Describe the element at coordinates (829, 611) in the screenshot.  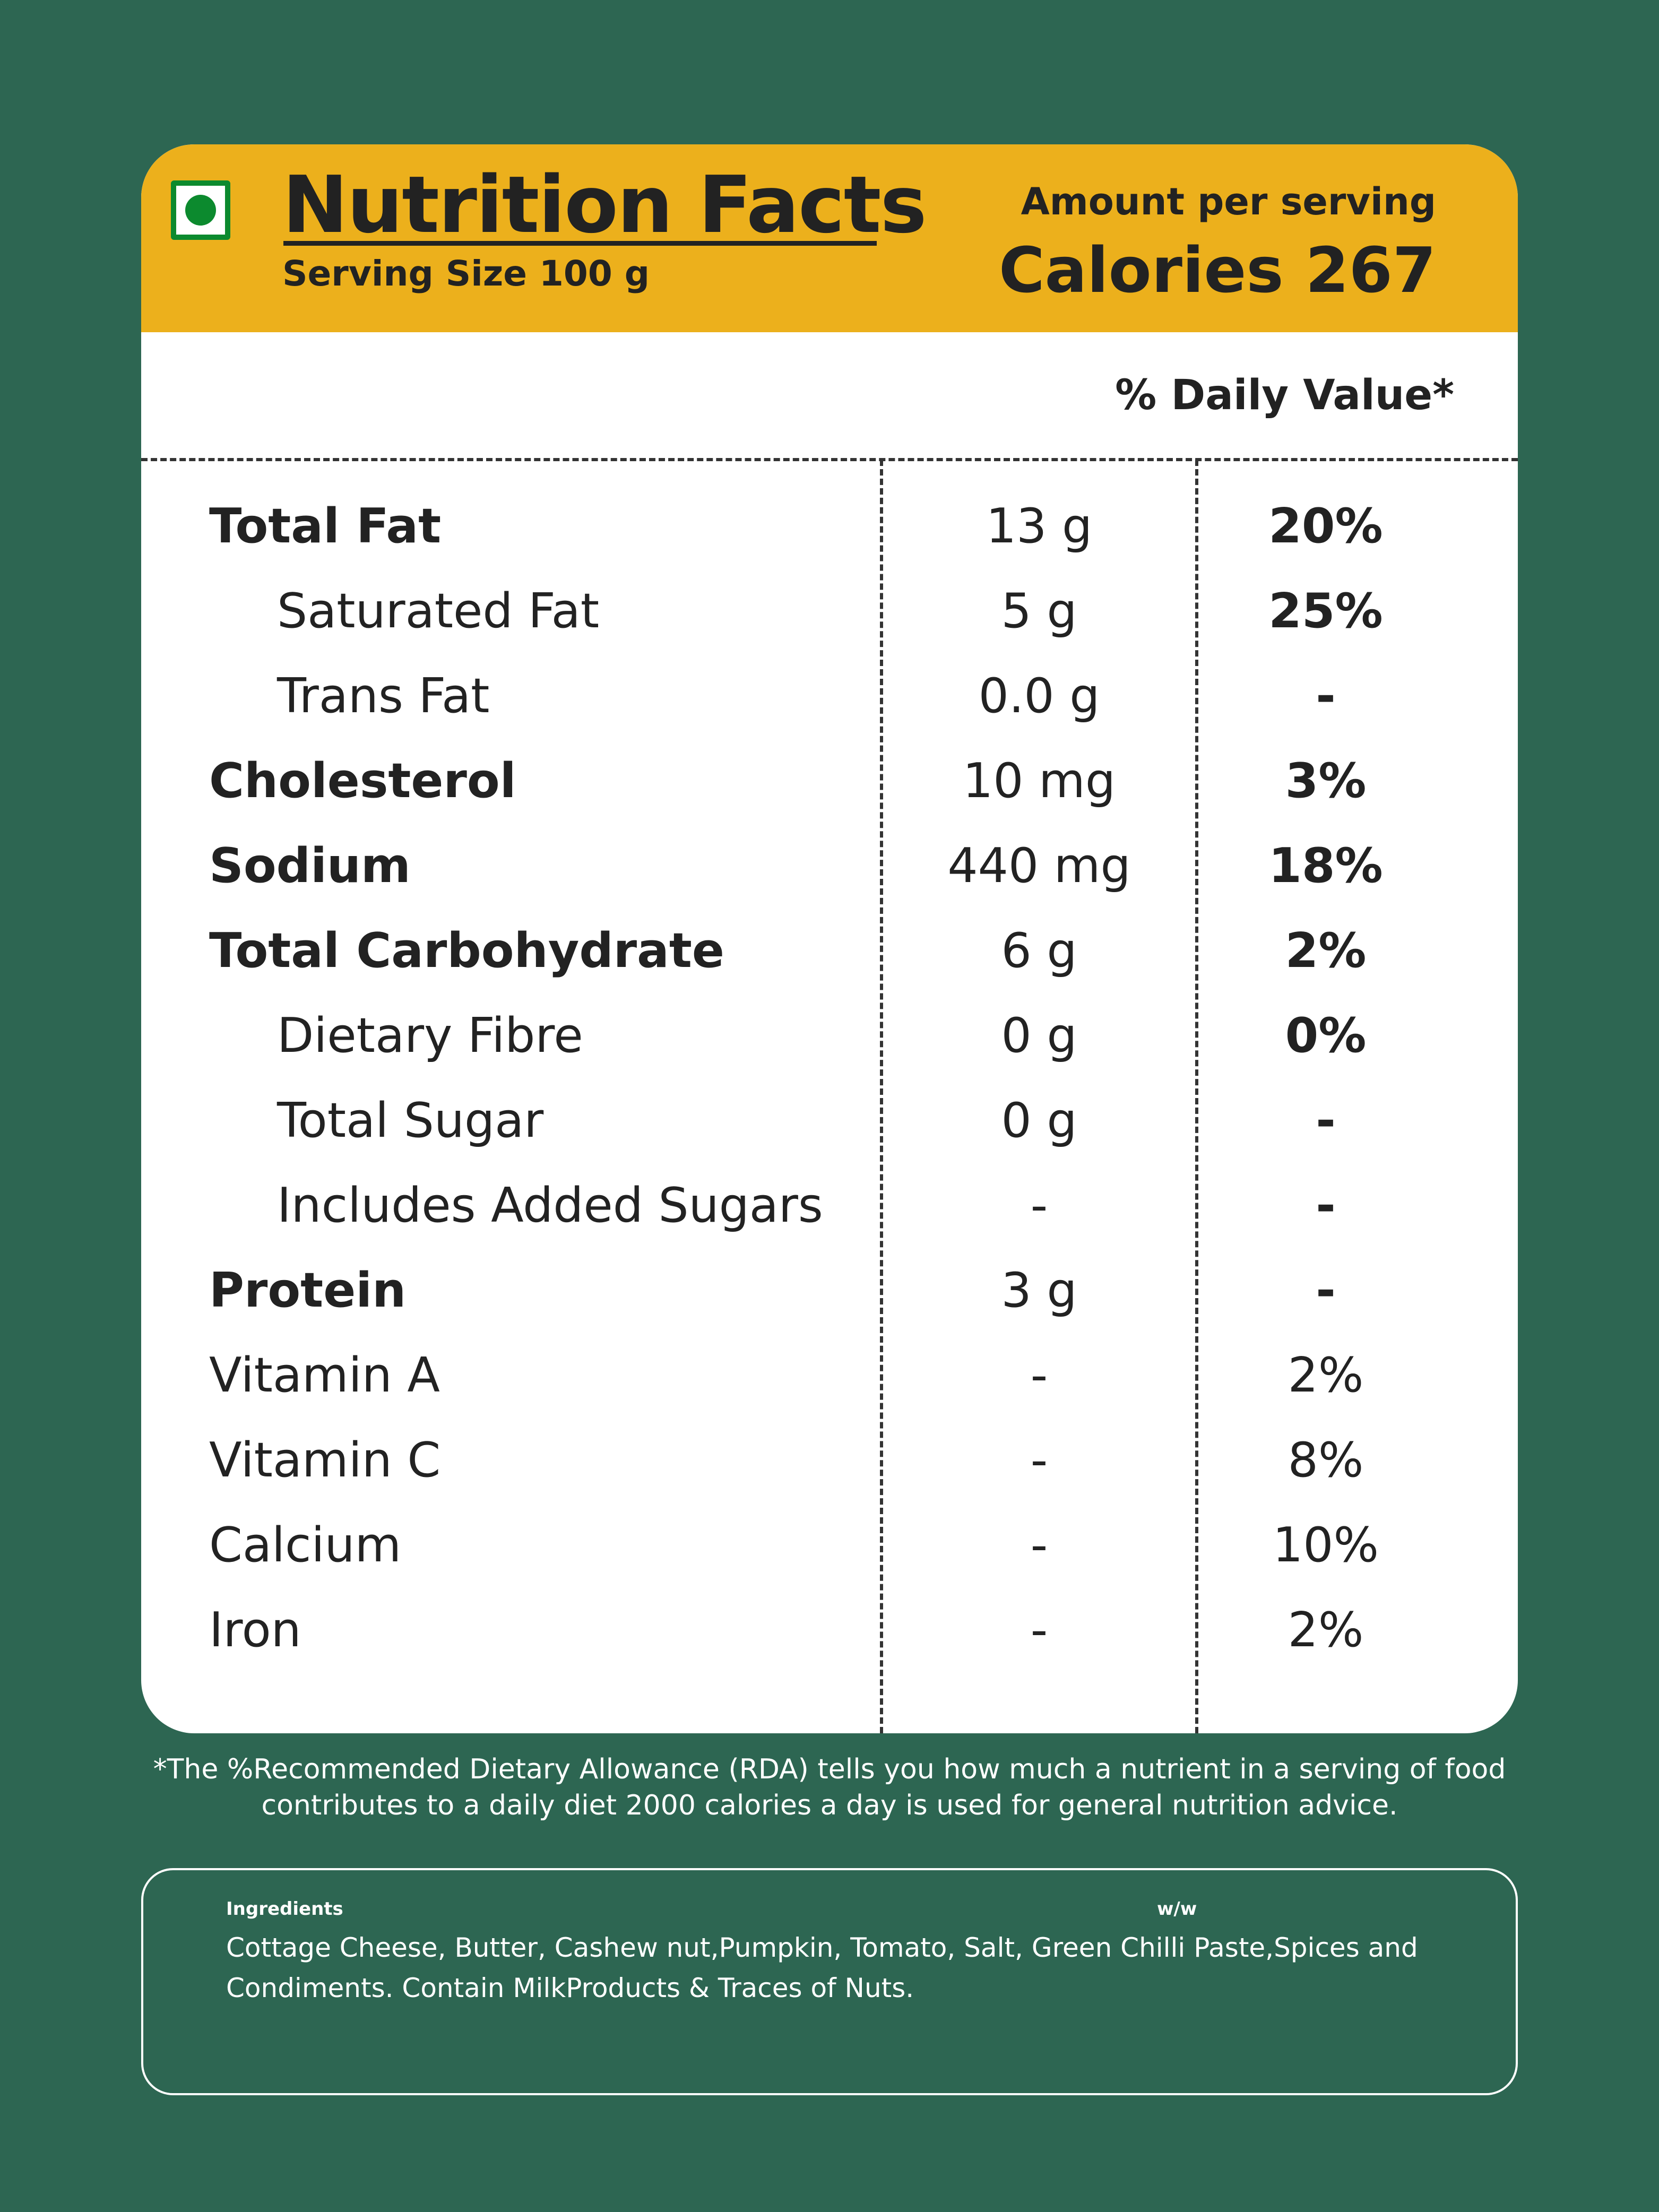
I see `table-row: Saturated Fat 5 g 25%` at that location.